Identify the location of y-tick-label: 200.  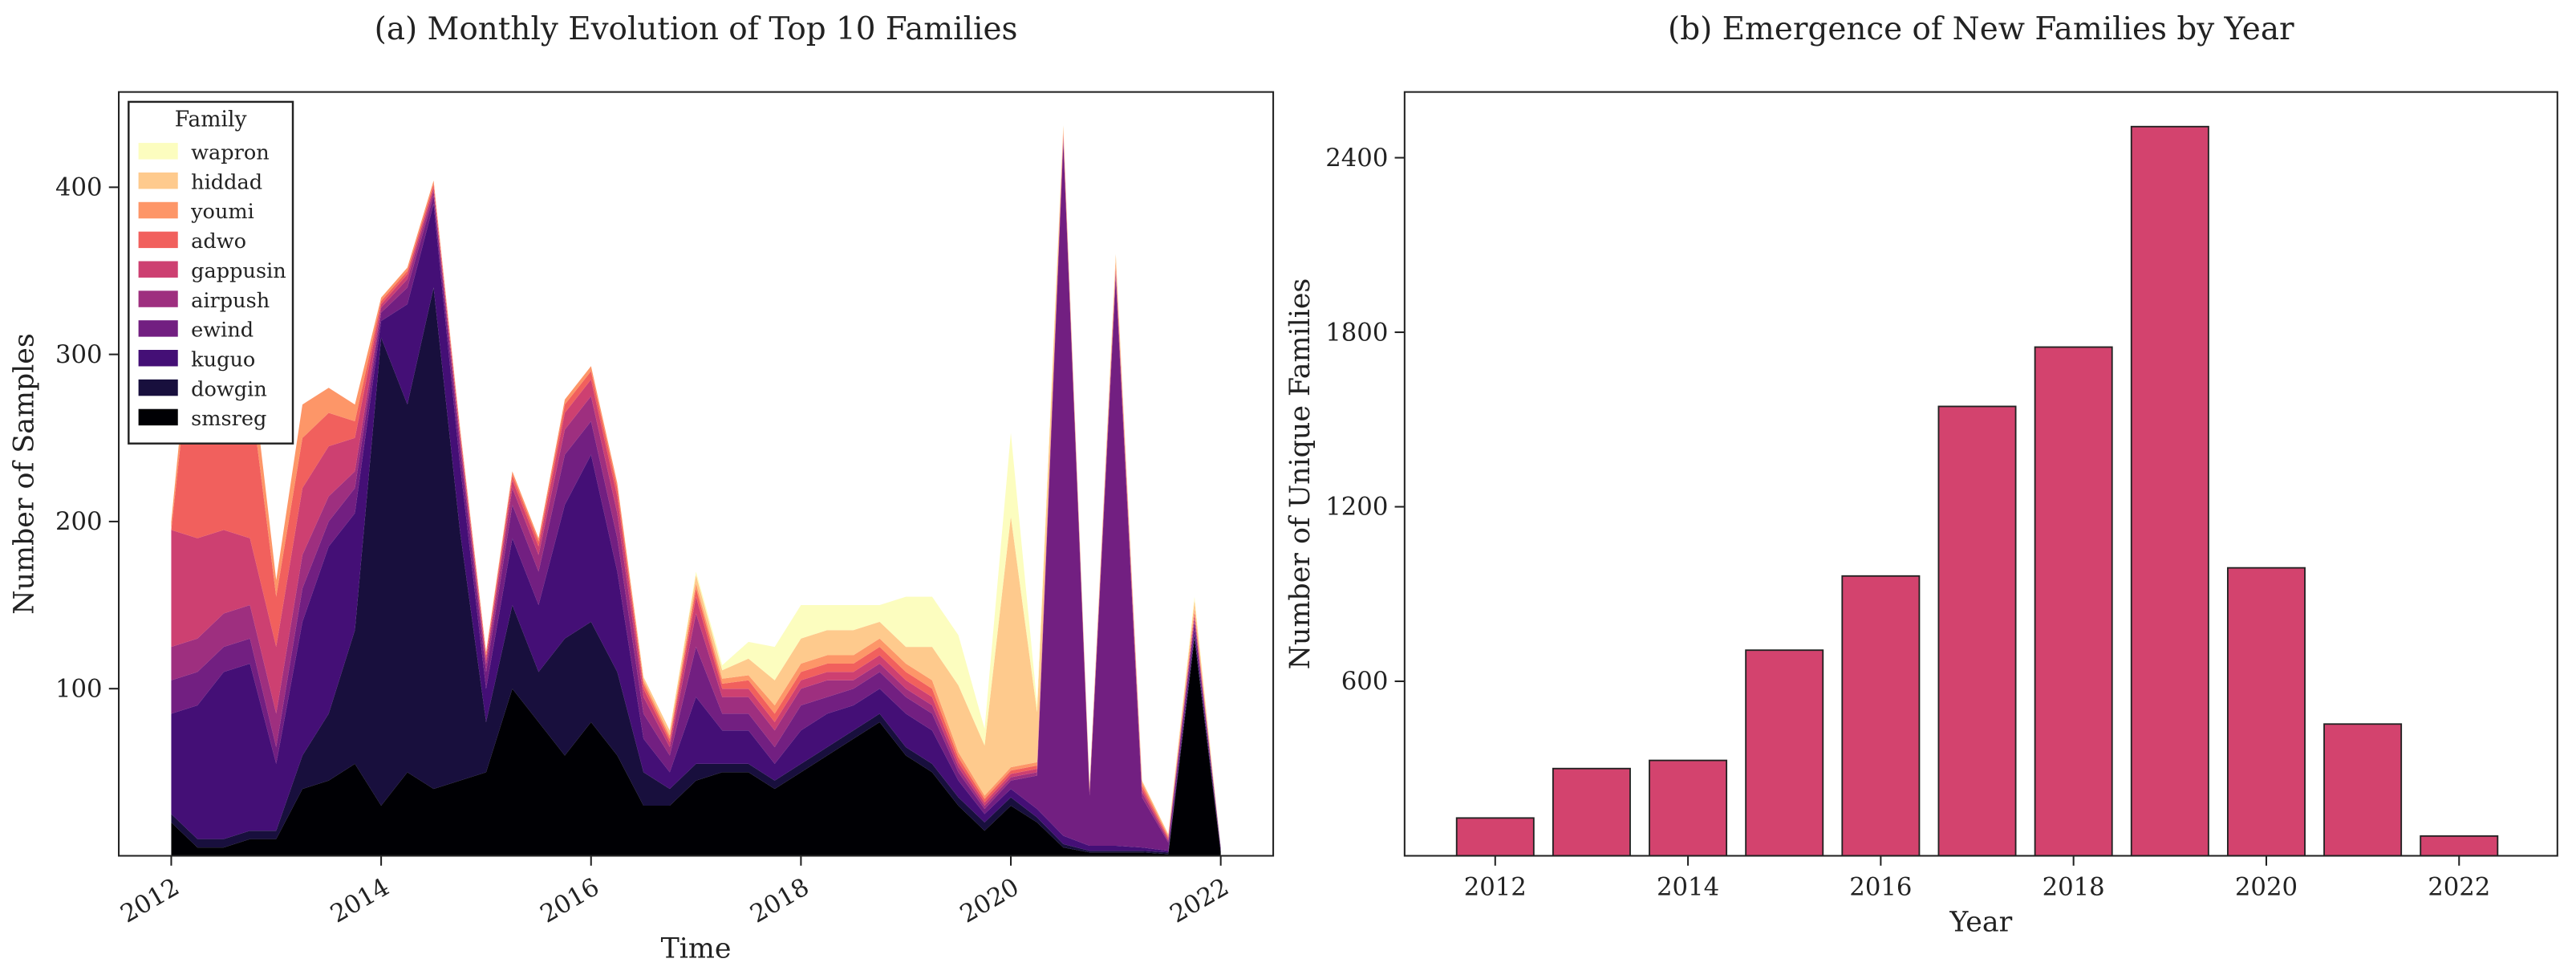
(79, 522).